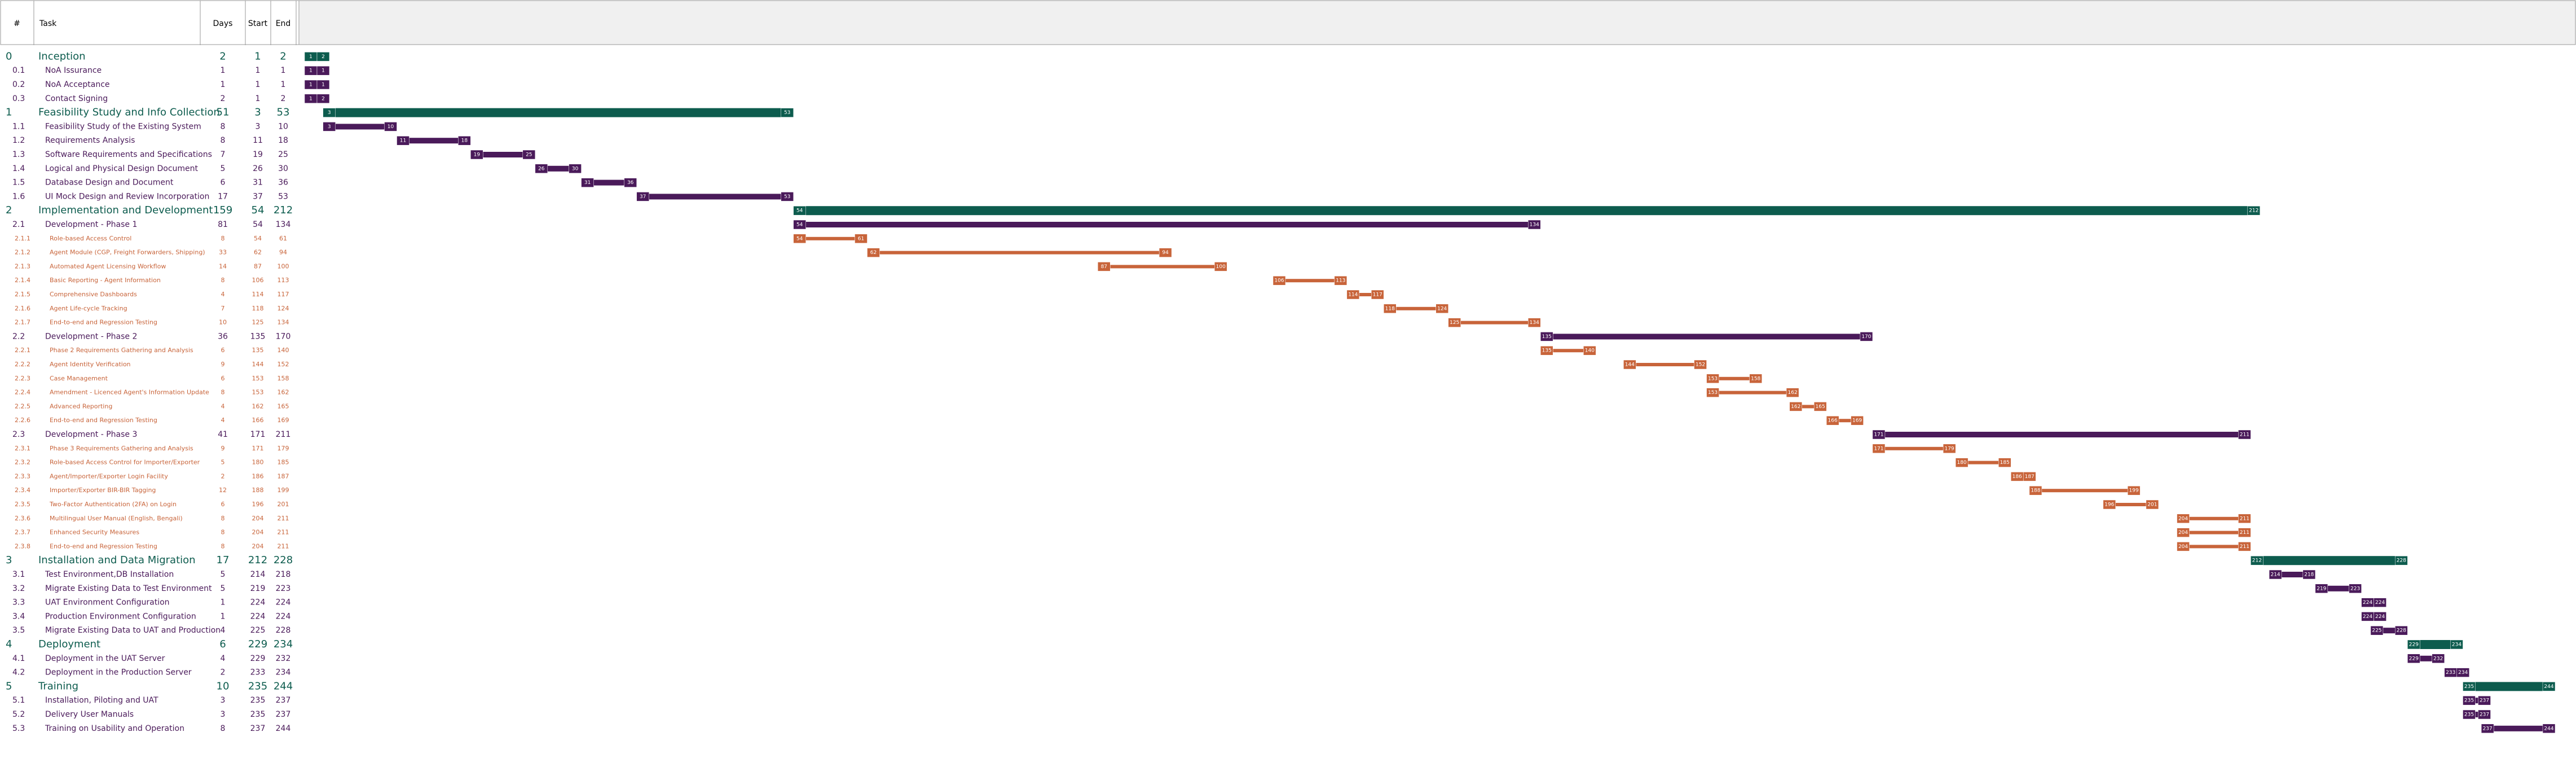 The height and width of the screenshot is (767, 2576). What do you see at coordinates (101, 700) in the screenshot?
I see `task-name: Installation, Piloting and UAT` at bounding box center [101, 700].